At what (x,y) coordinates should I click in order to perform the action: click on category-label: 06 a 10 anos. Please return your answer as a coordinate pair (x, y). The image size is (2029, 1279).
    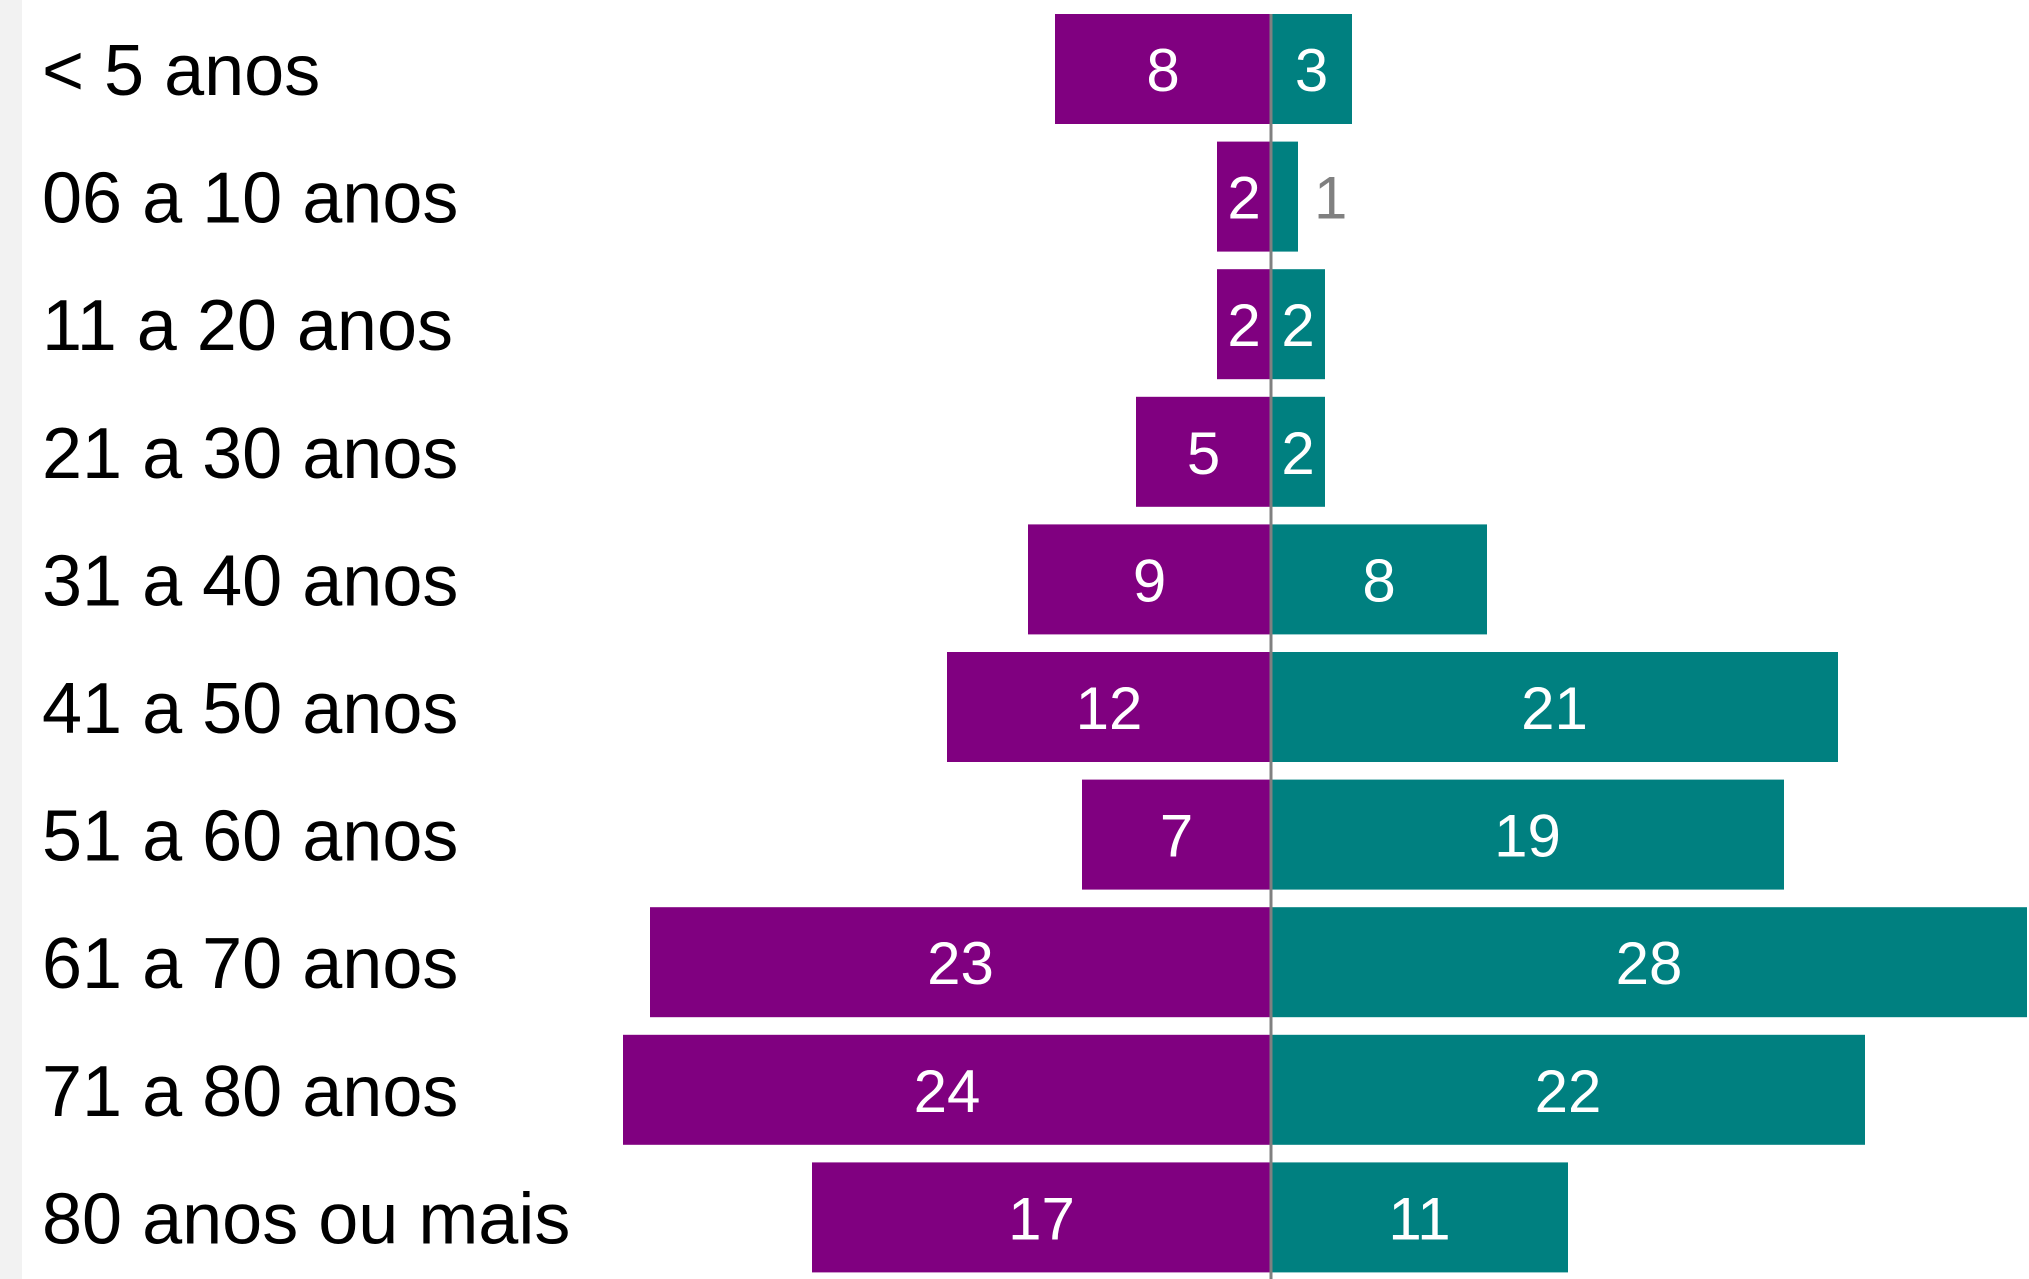
    Looking at the image, I should click on (250, 199).